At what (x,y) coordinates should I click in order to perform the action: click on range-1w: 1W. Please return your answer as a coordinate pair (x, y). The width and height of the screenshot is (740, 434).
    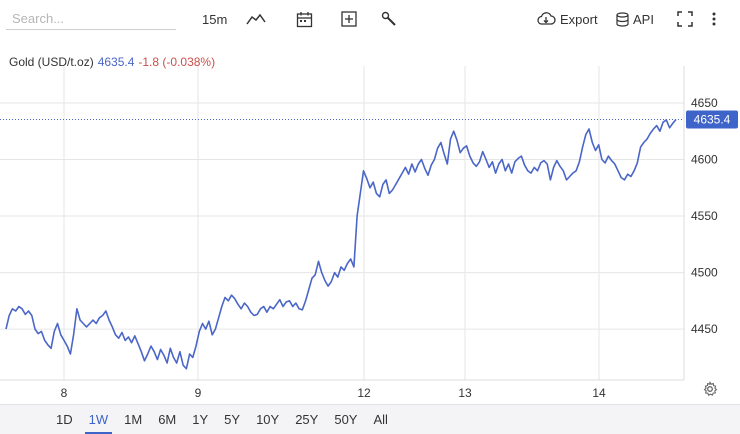
    Looking at the image, I should click on (99, 419).